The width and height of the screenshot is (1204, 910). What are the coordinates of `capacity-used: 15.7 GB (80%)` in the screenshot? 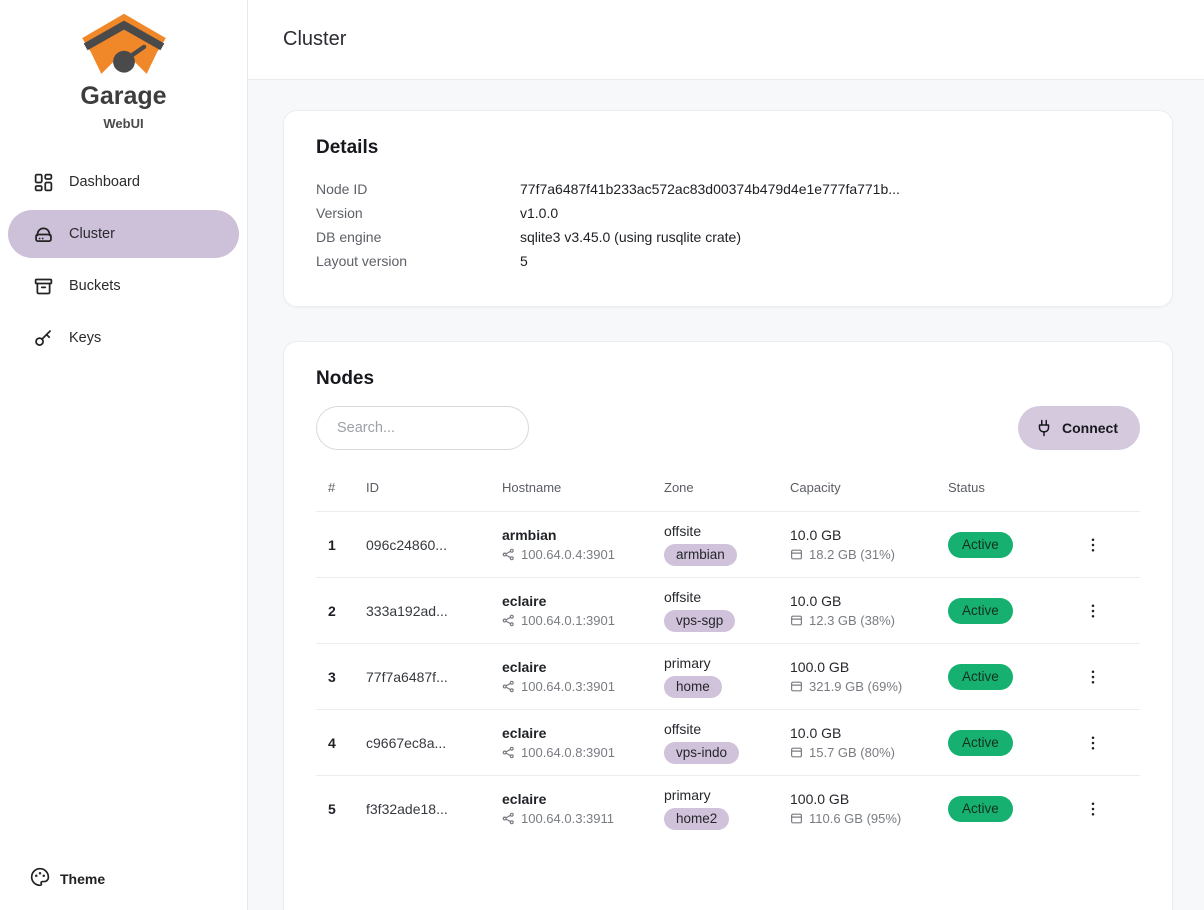 It's located at (852, 752).